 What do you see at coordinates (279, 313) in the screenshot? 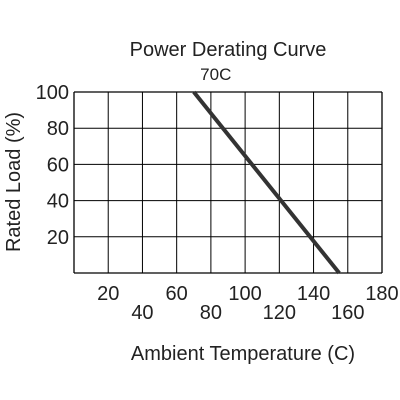
I see `x-tick-label: 120` at bounding box center [279, 313].